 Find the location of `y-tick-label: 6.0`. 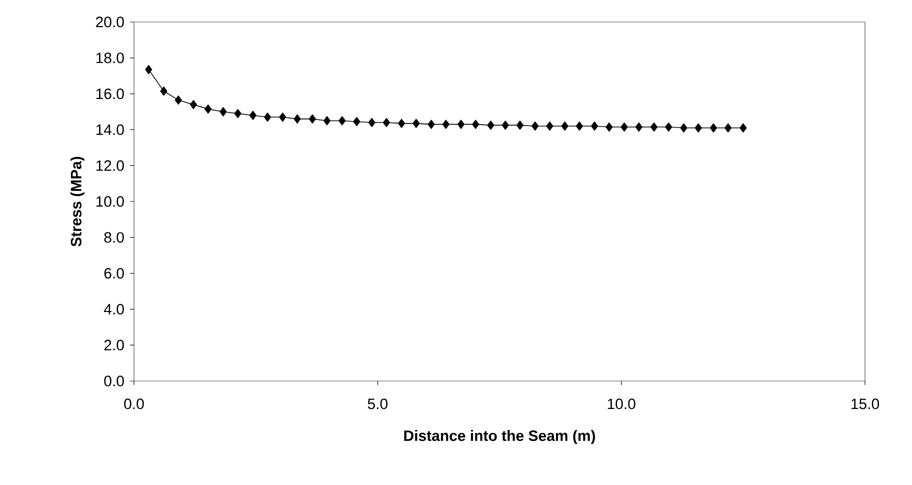

y-tick-label: 6.0 is located at coordinates (114, 273).